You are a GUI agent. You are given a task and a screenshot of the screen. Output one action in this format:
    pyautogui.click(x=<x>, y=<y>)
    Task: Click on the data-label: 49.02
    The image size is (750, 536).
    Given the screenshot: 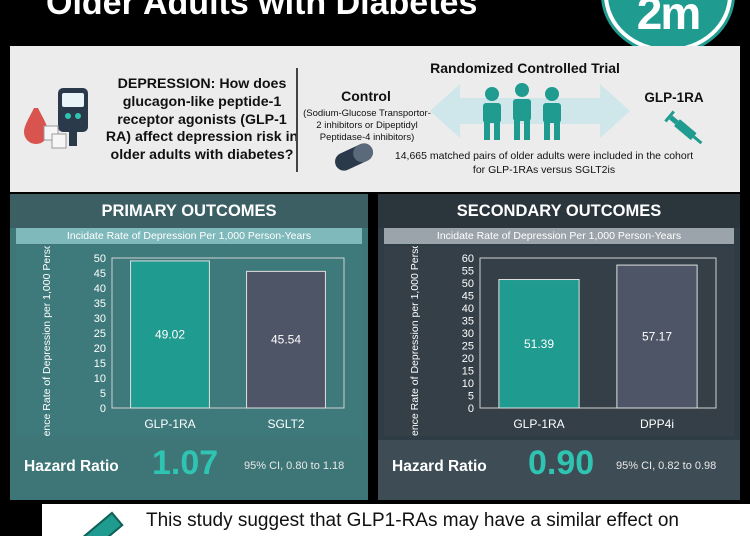 What is the action you would take?
    pyautogui.click(x=170, y=334)
    